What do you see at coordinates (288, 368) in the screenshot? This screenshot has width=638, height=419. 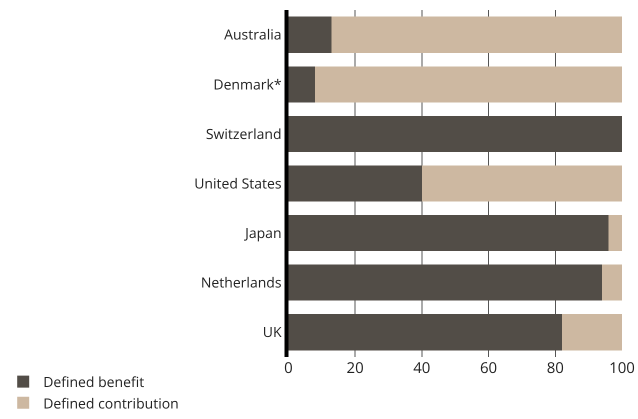 I see `x-tick-label: 0` at bounding box center [288, 368].